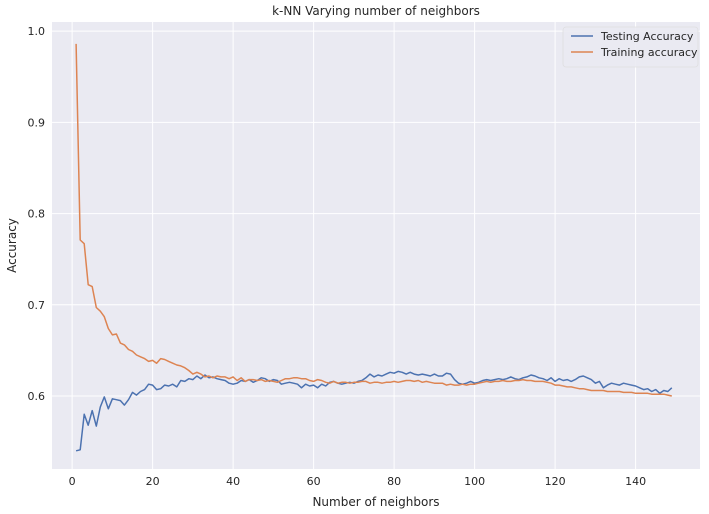  I want to click on legend-label-1: Testing Accuracy, so click(647, 36).